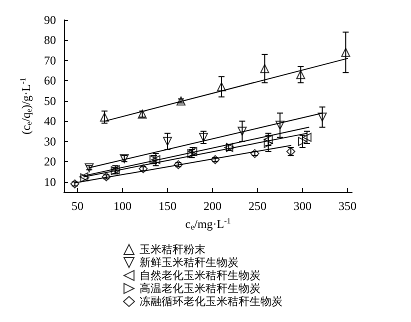  I want to click on x-tick-label: 300, so click(303, 206).